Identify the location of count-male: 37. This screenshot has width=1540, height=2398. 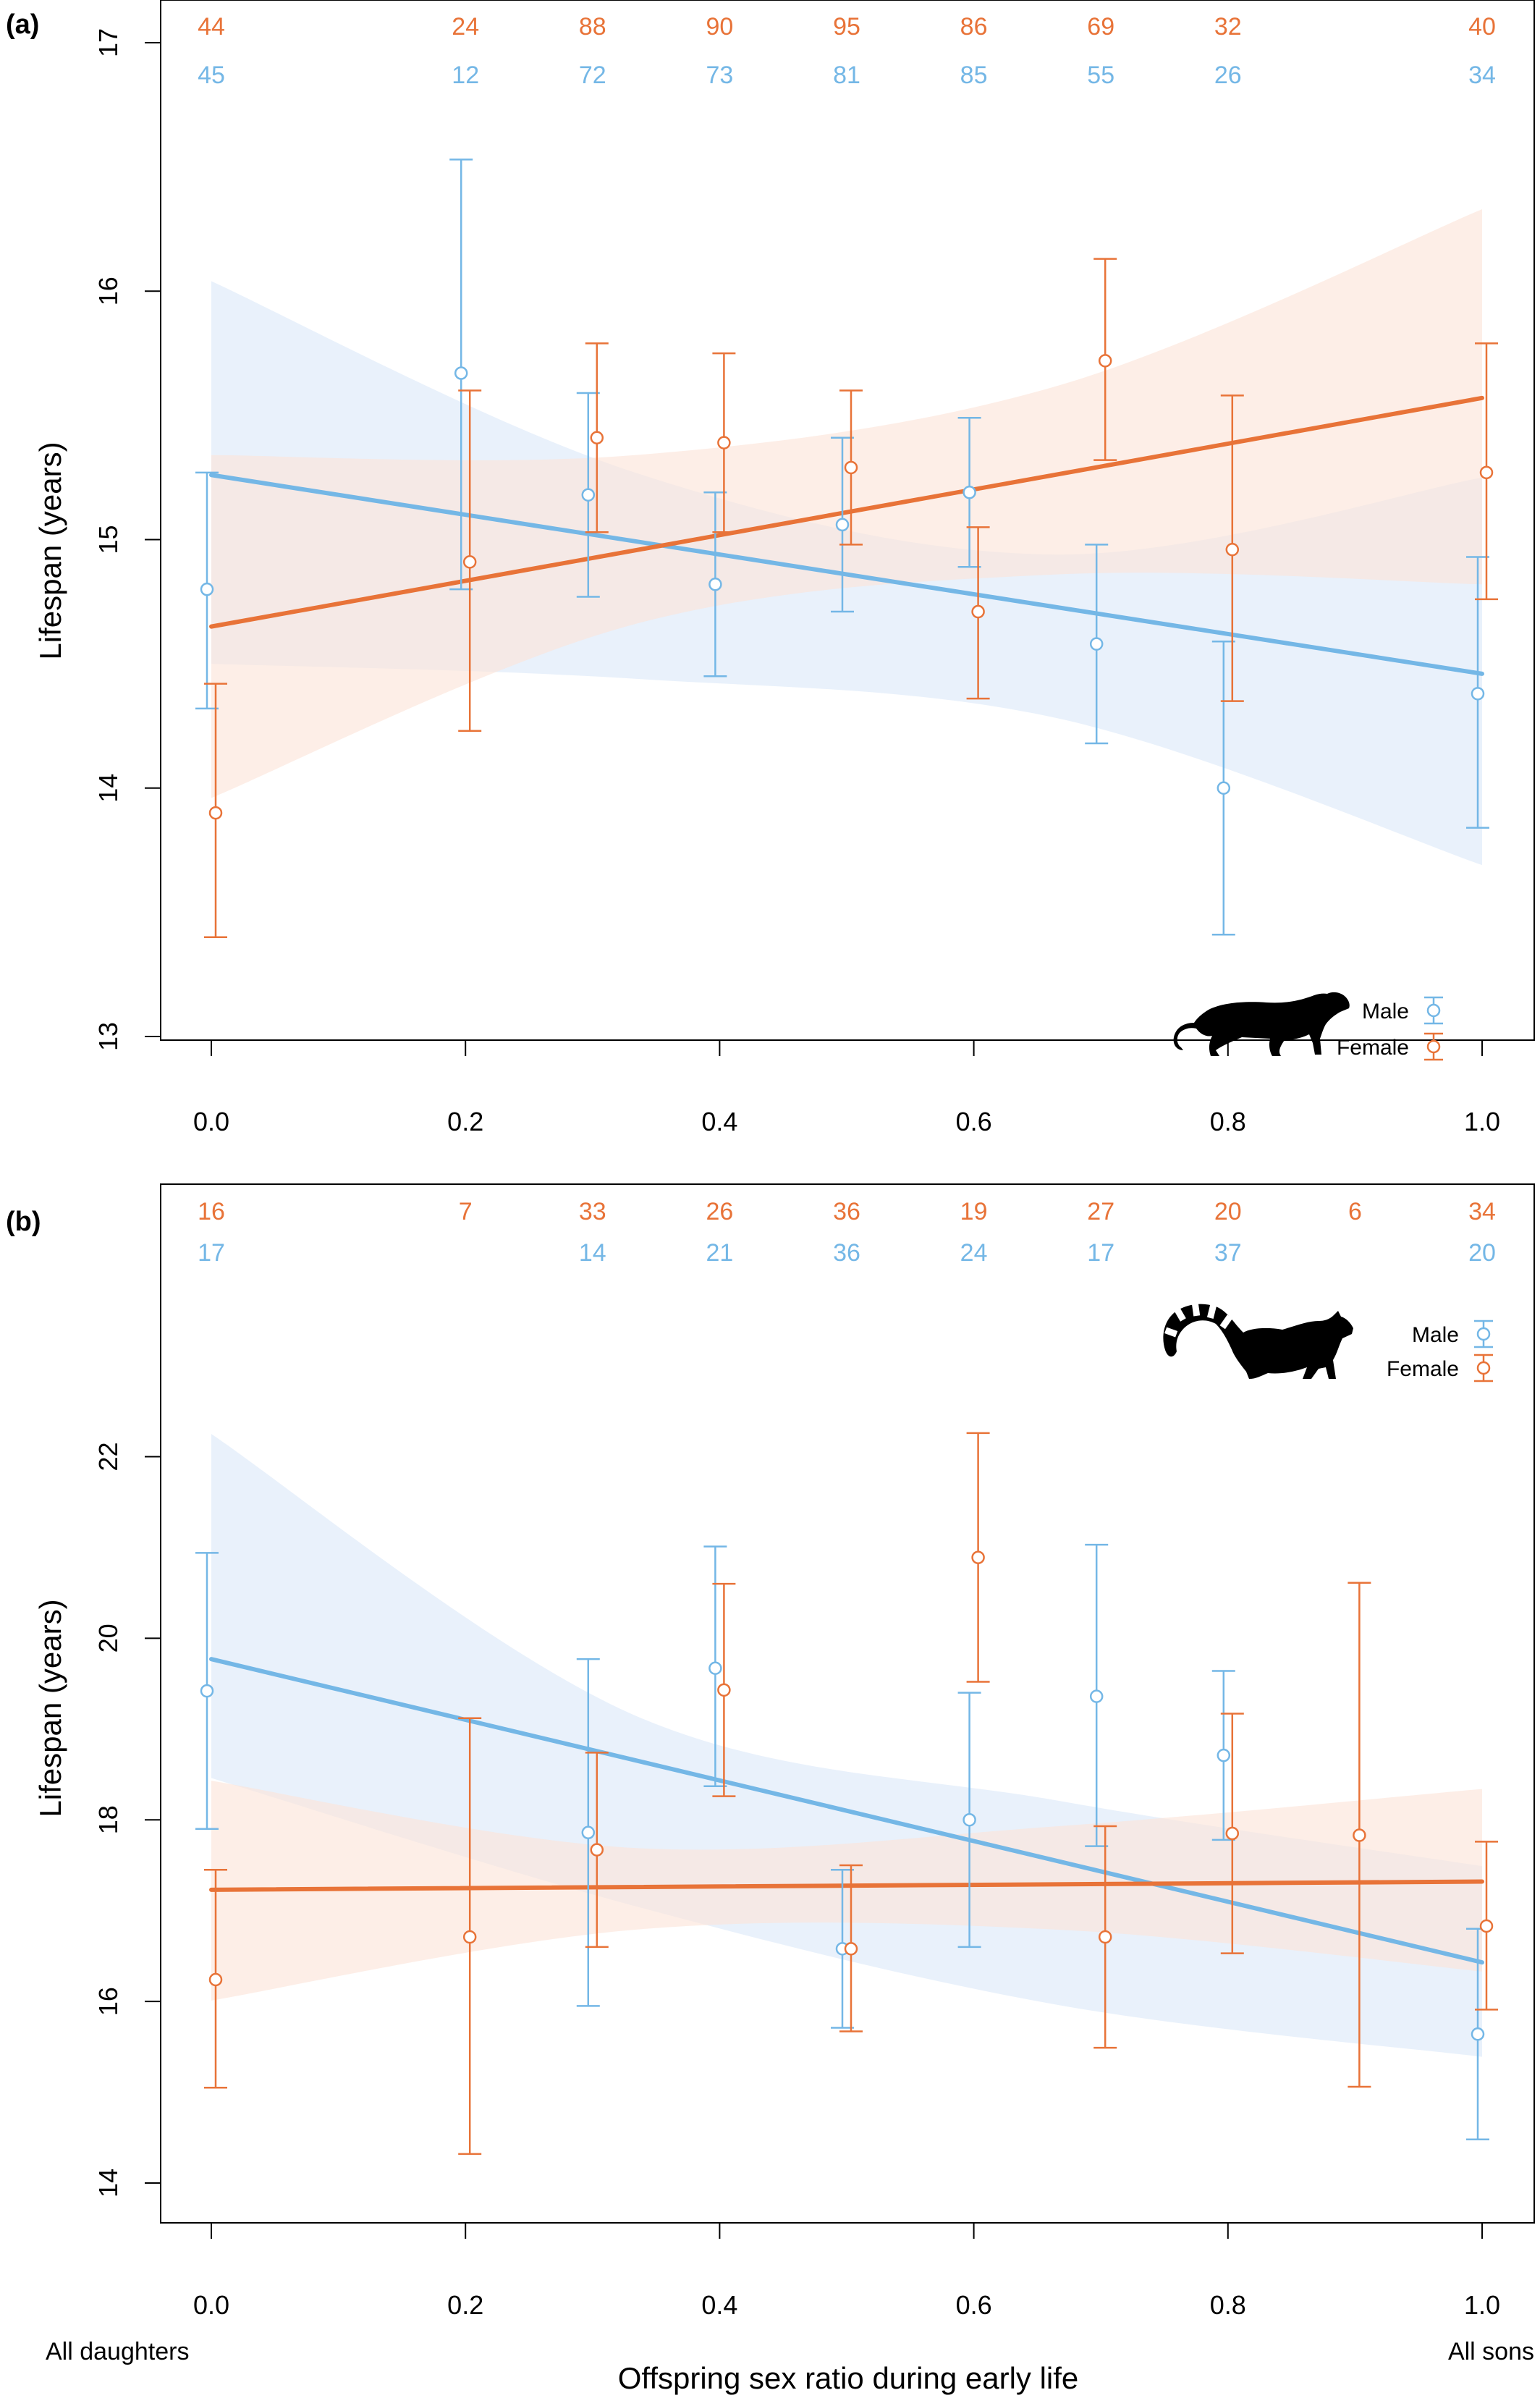
(1228, 1253).